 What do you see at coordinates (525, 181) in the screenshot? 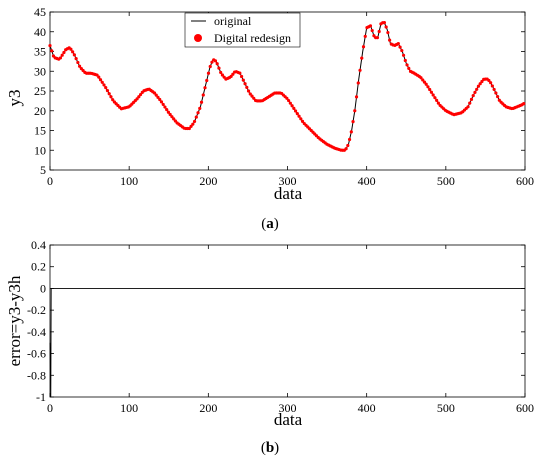
I see `chart-a-xtick-label: 600` at bounding box center [525, 181].